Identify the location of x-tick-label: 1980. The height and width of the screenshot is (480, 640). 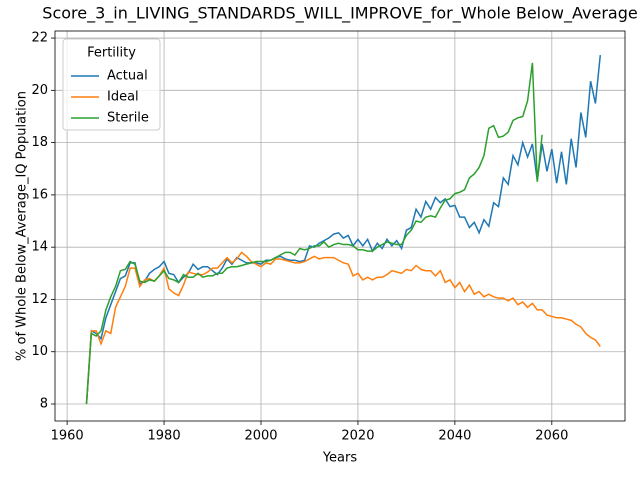
(164, 436).